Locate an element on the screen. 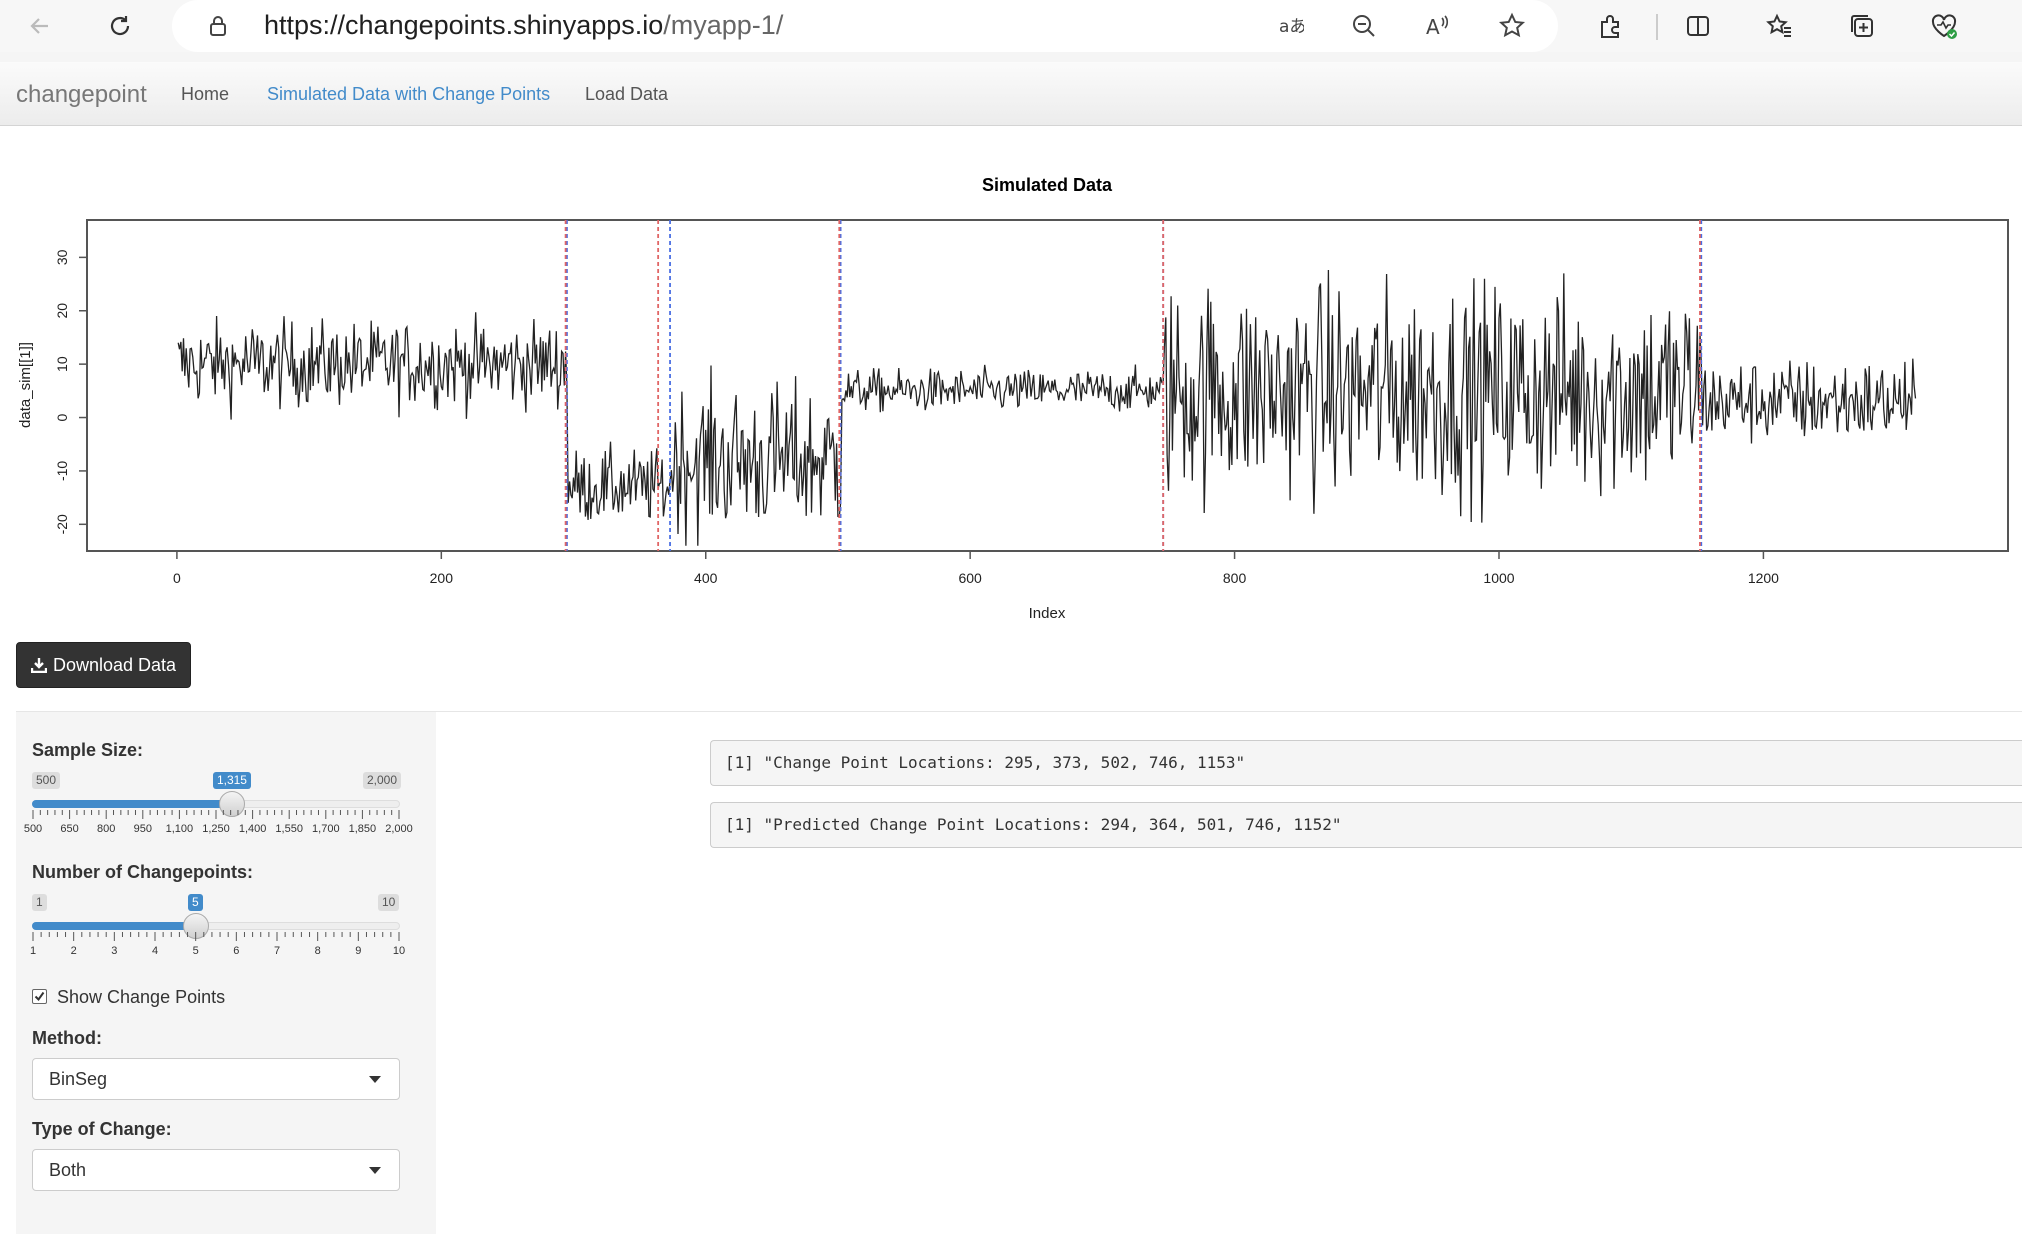 The height and width of the screenshot is (1234, 2022). read-aloud-icon: A is located at coordinates (1438, 26).